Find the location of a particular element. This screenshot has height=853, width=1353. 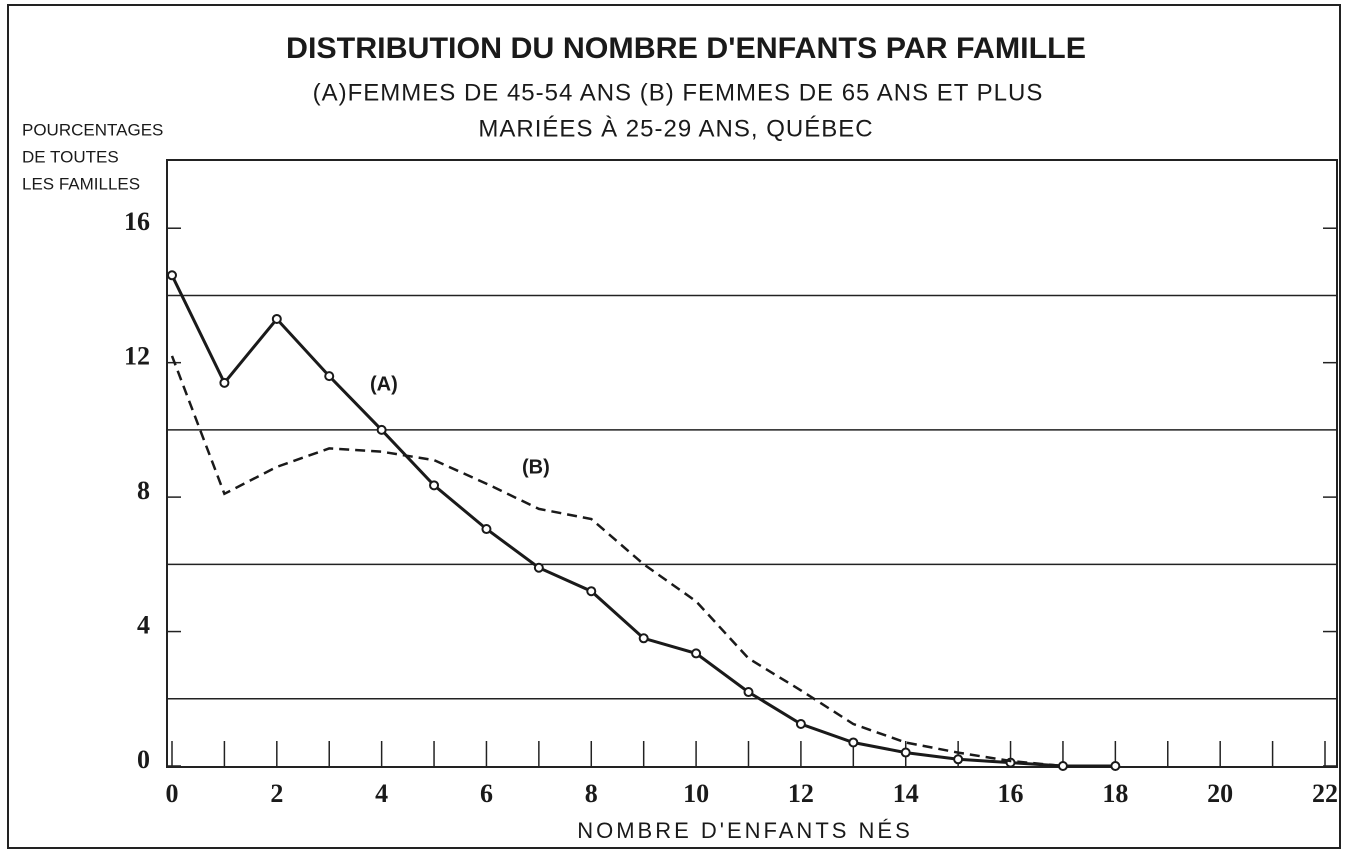

y-tick-label: 16 is located at coordinates (137, 221).